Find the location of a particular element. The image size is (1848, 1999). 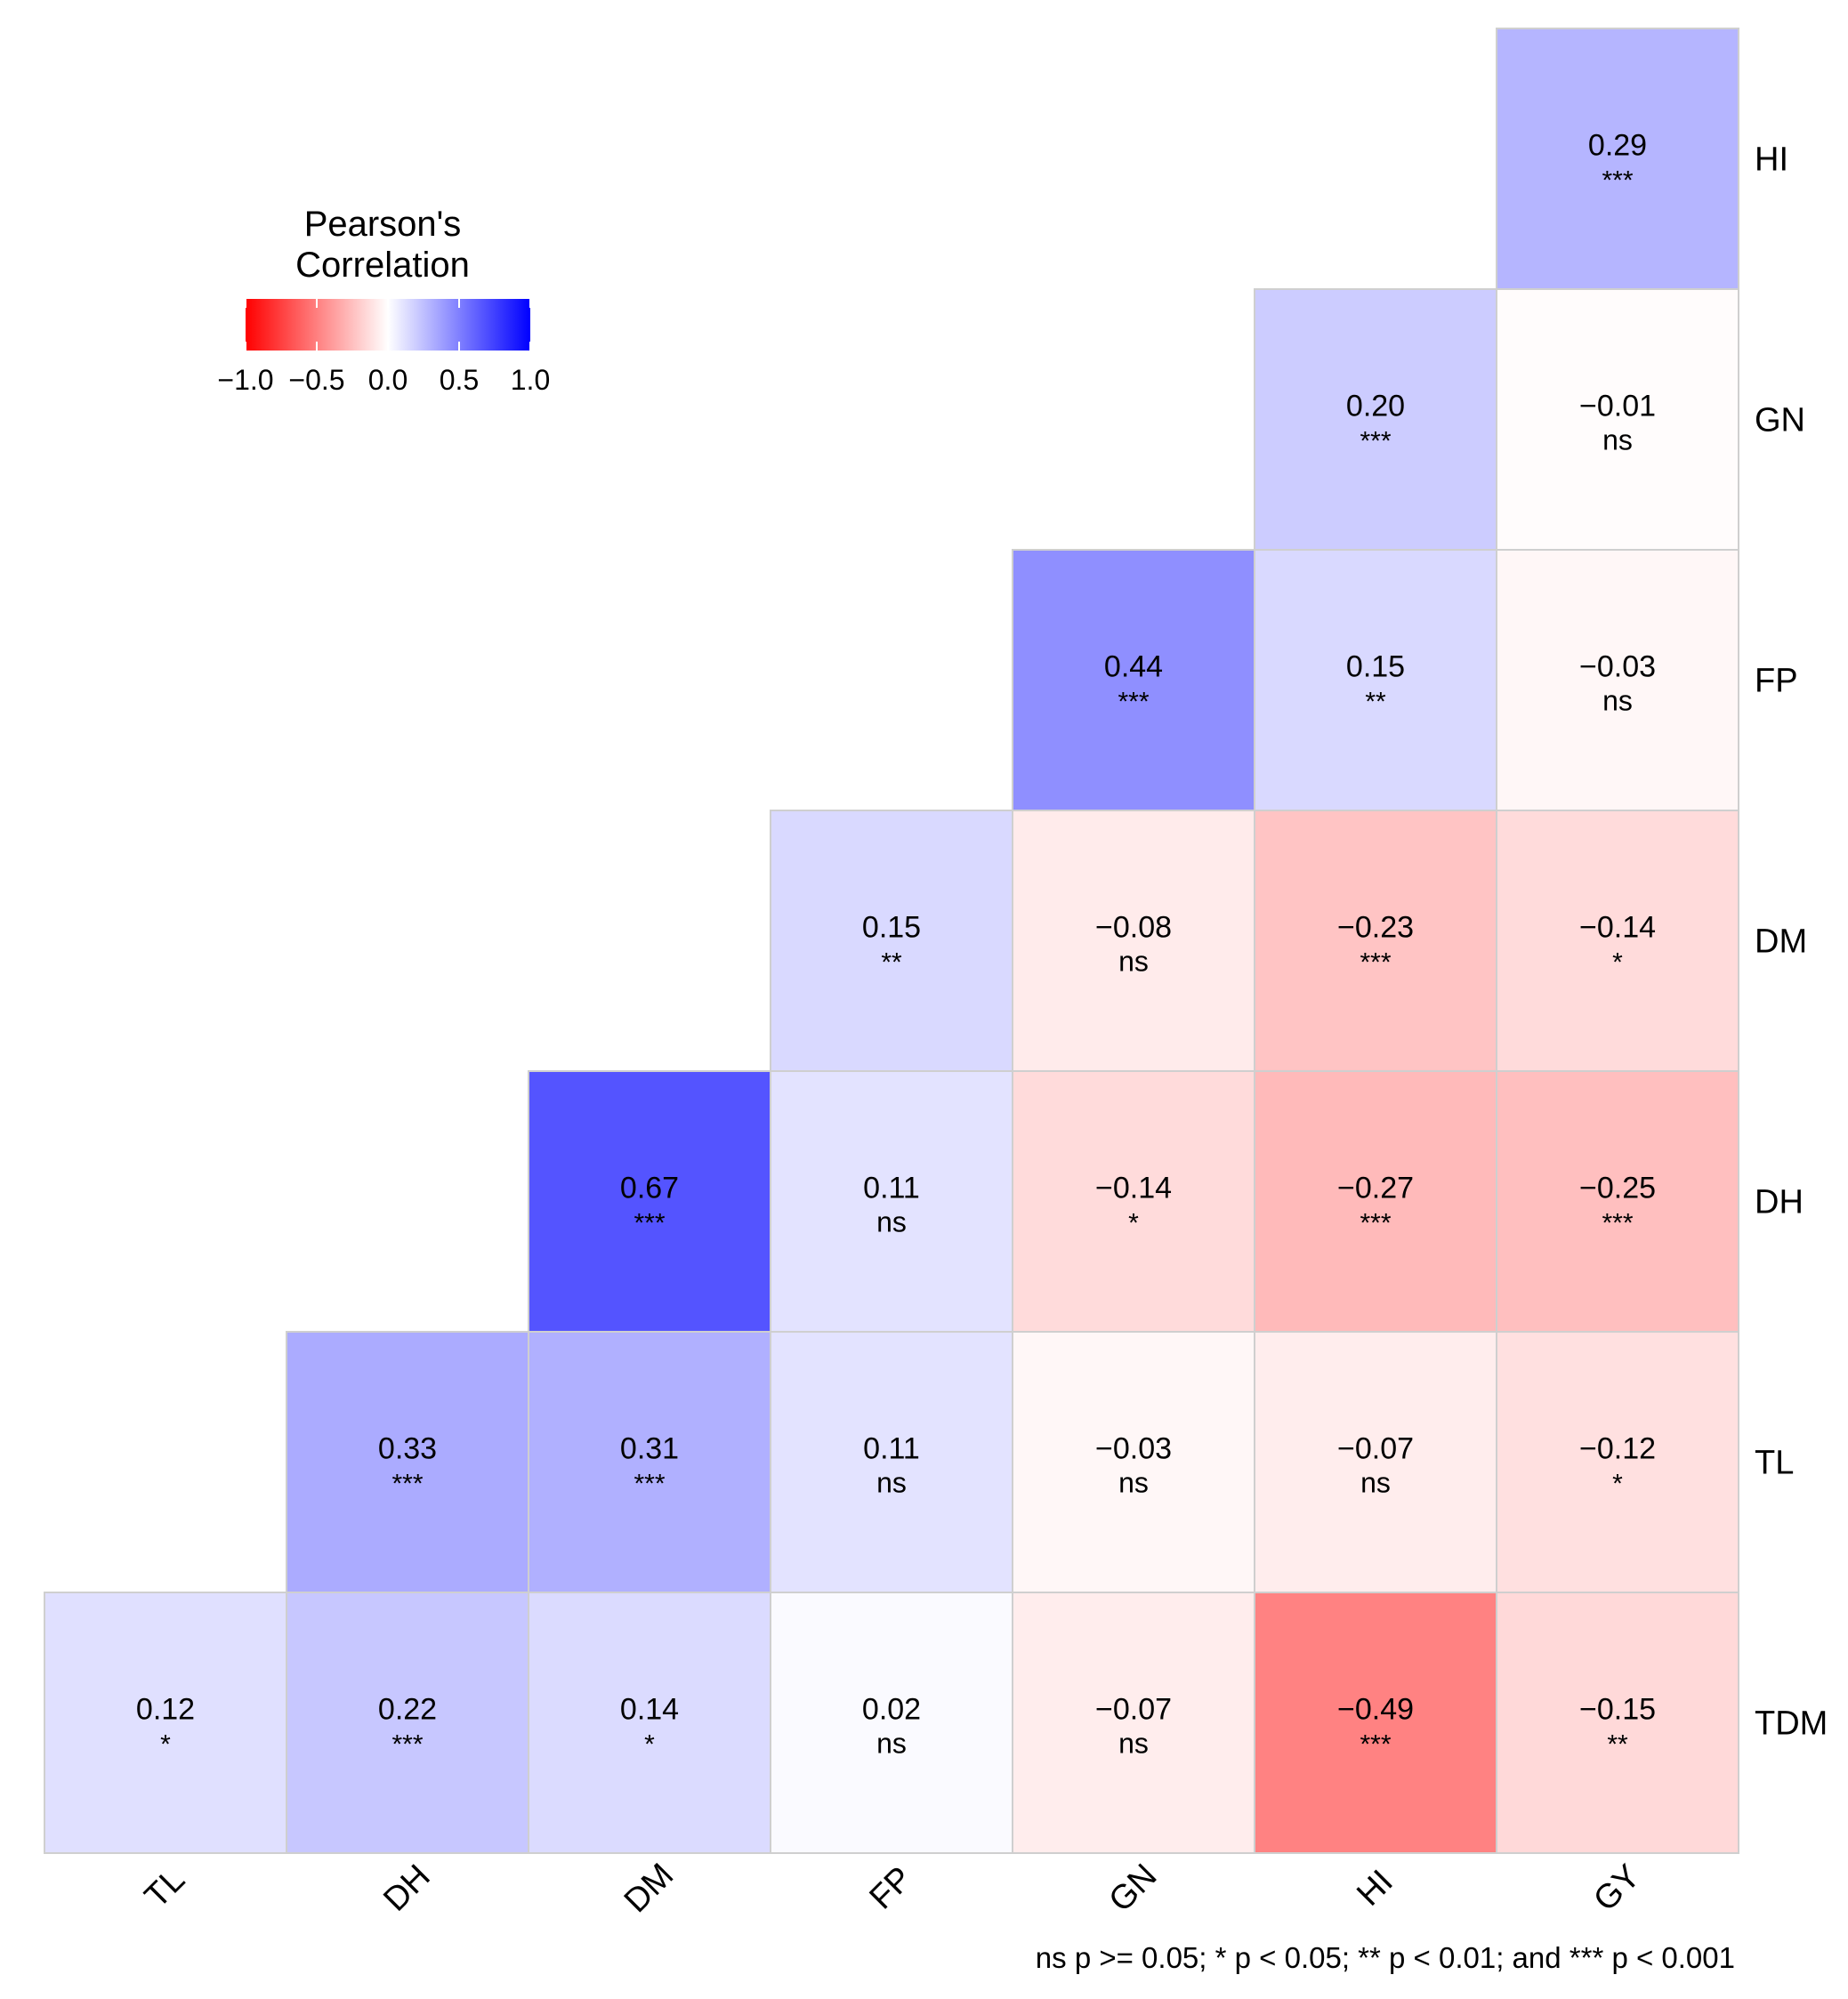

cell-value: 0.11 is located at coordinates (892, 1188).